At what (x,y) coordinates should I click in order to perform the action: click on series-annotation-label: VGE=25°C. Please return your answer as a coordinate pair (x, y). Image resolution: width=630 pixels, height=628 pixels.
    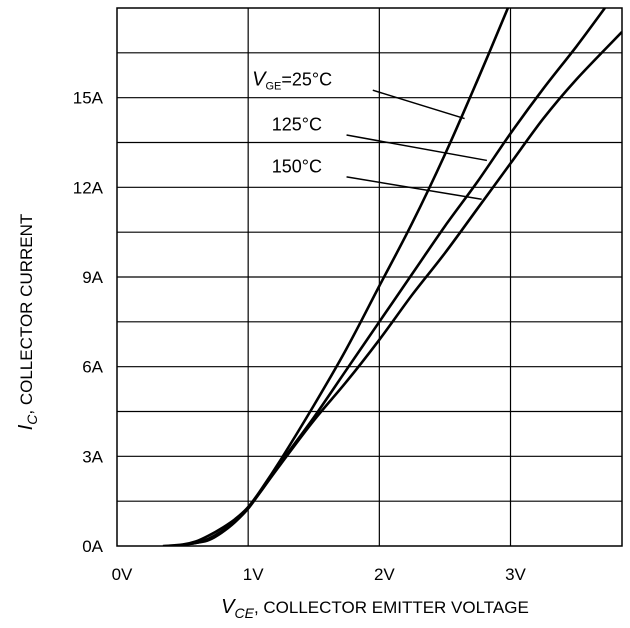
    Looking at the image, I should click on (292, 81).